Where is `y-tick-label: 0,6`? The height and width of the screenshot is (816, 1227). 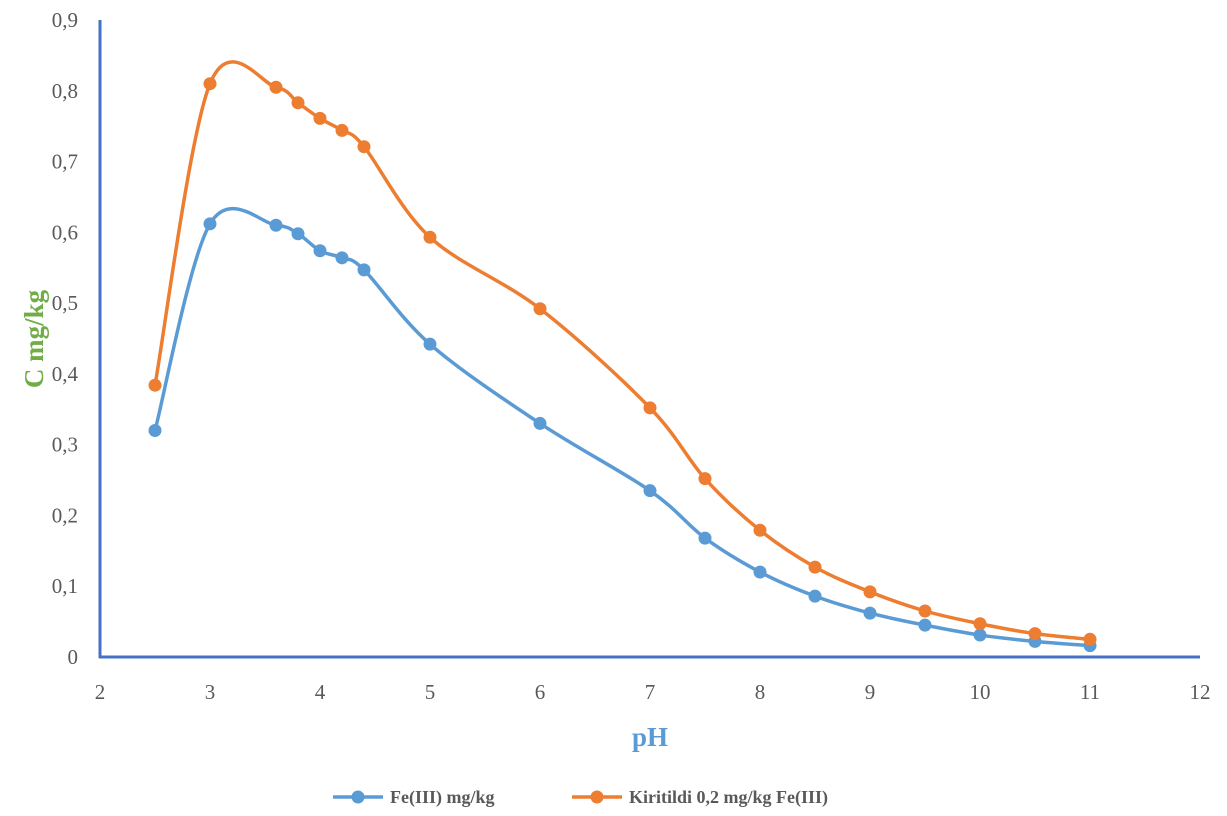 y-tick-label: 0,6 is located at coordinates (65, 232).